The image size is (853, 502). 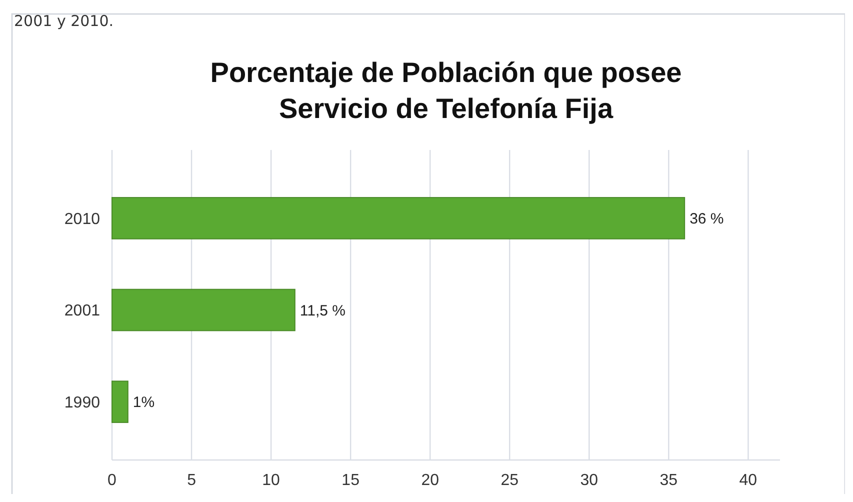 What do you see at coordinates (271, 480) in the screenshot?
I see `x-tick-label: 10` at bounding box center [271, 480].